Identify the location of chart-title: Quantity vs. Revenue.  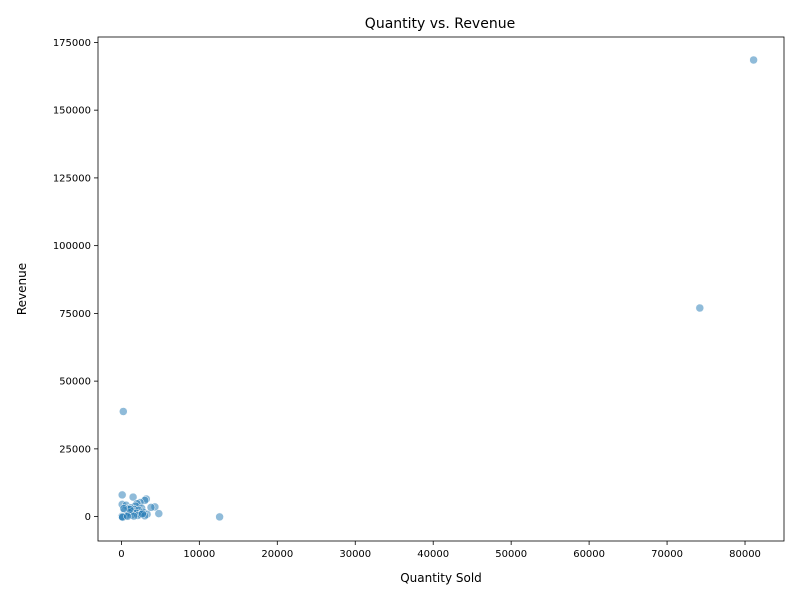
(440, 24).